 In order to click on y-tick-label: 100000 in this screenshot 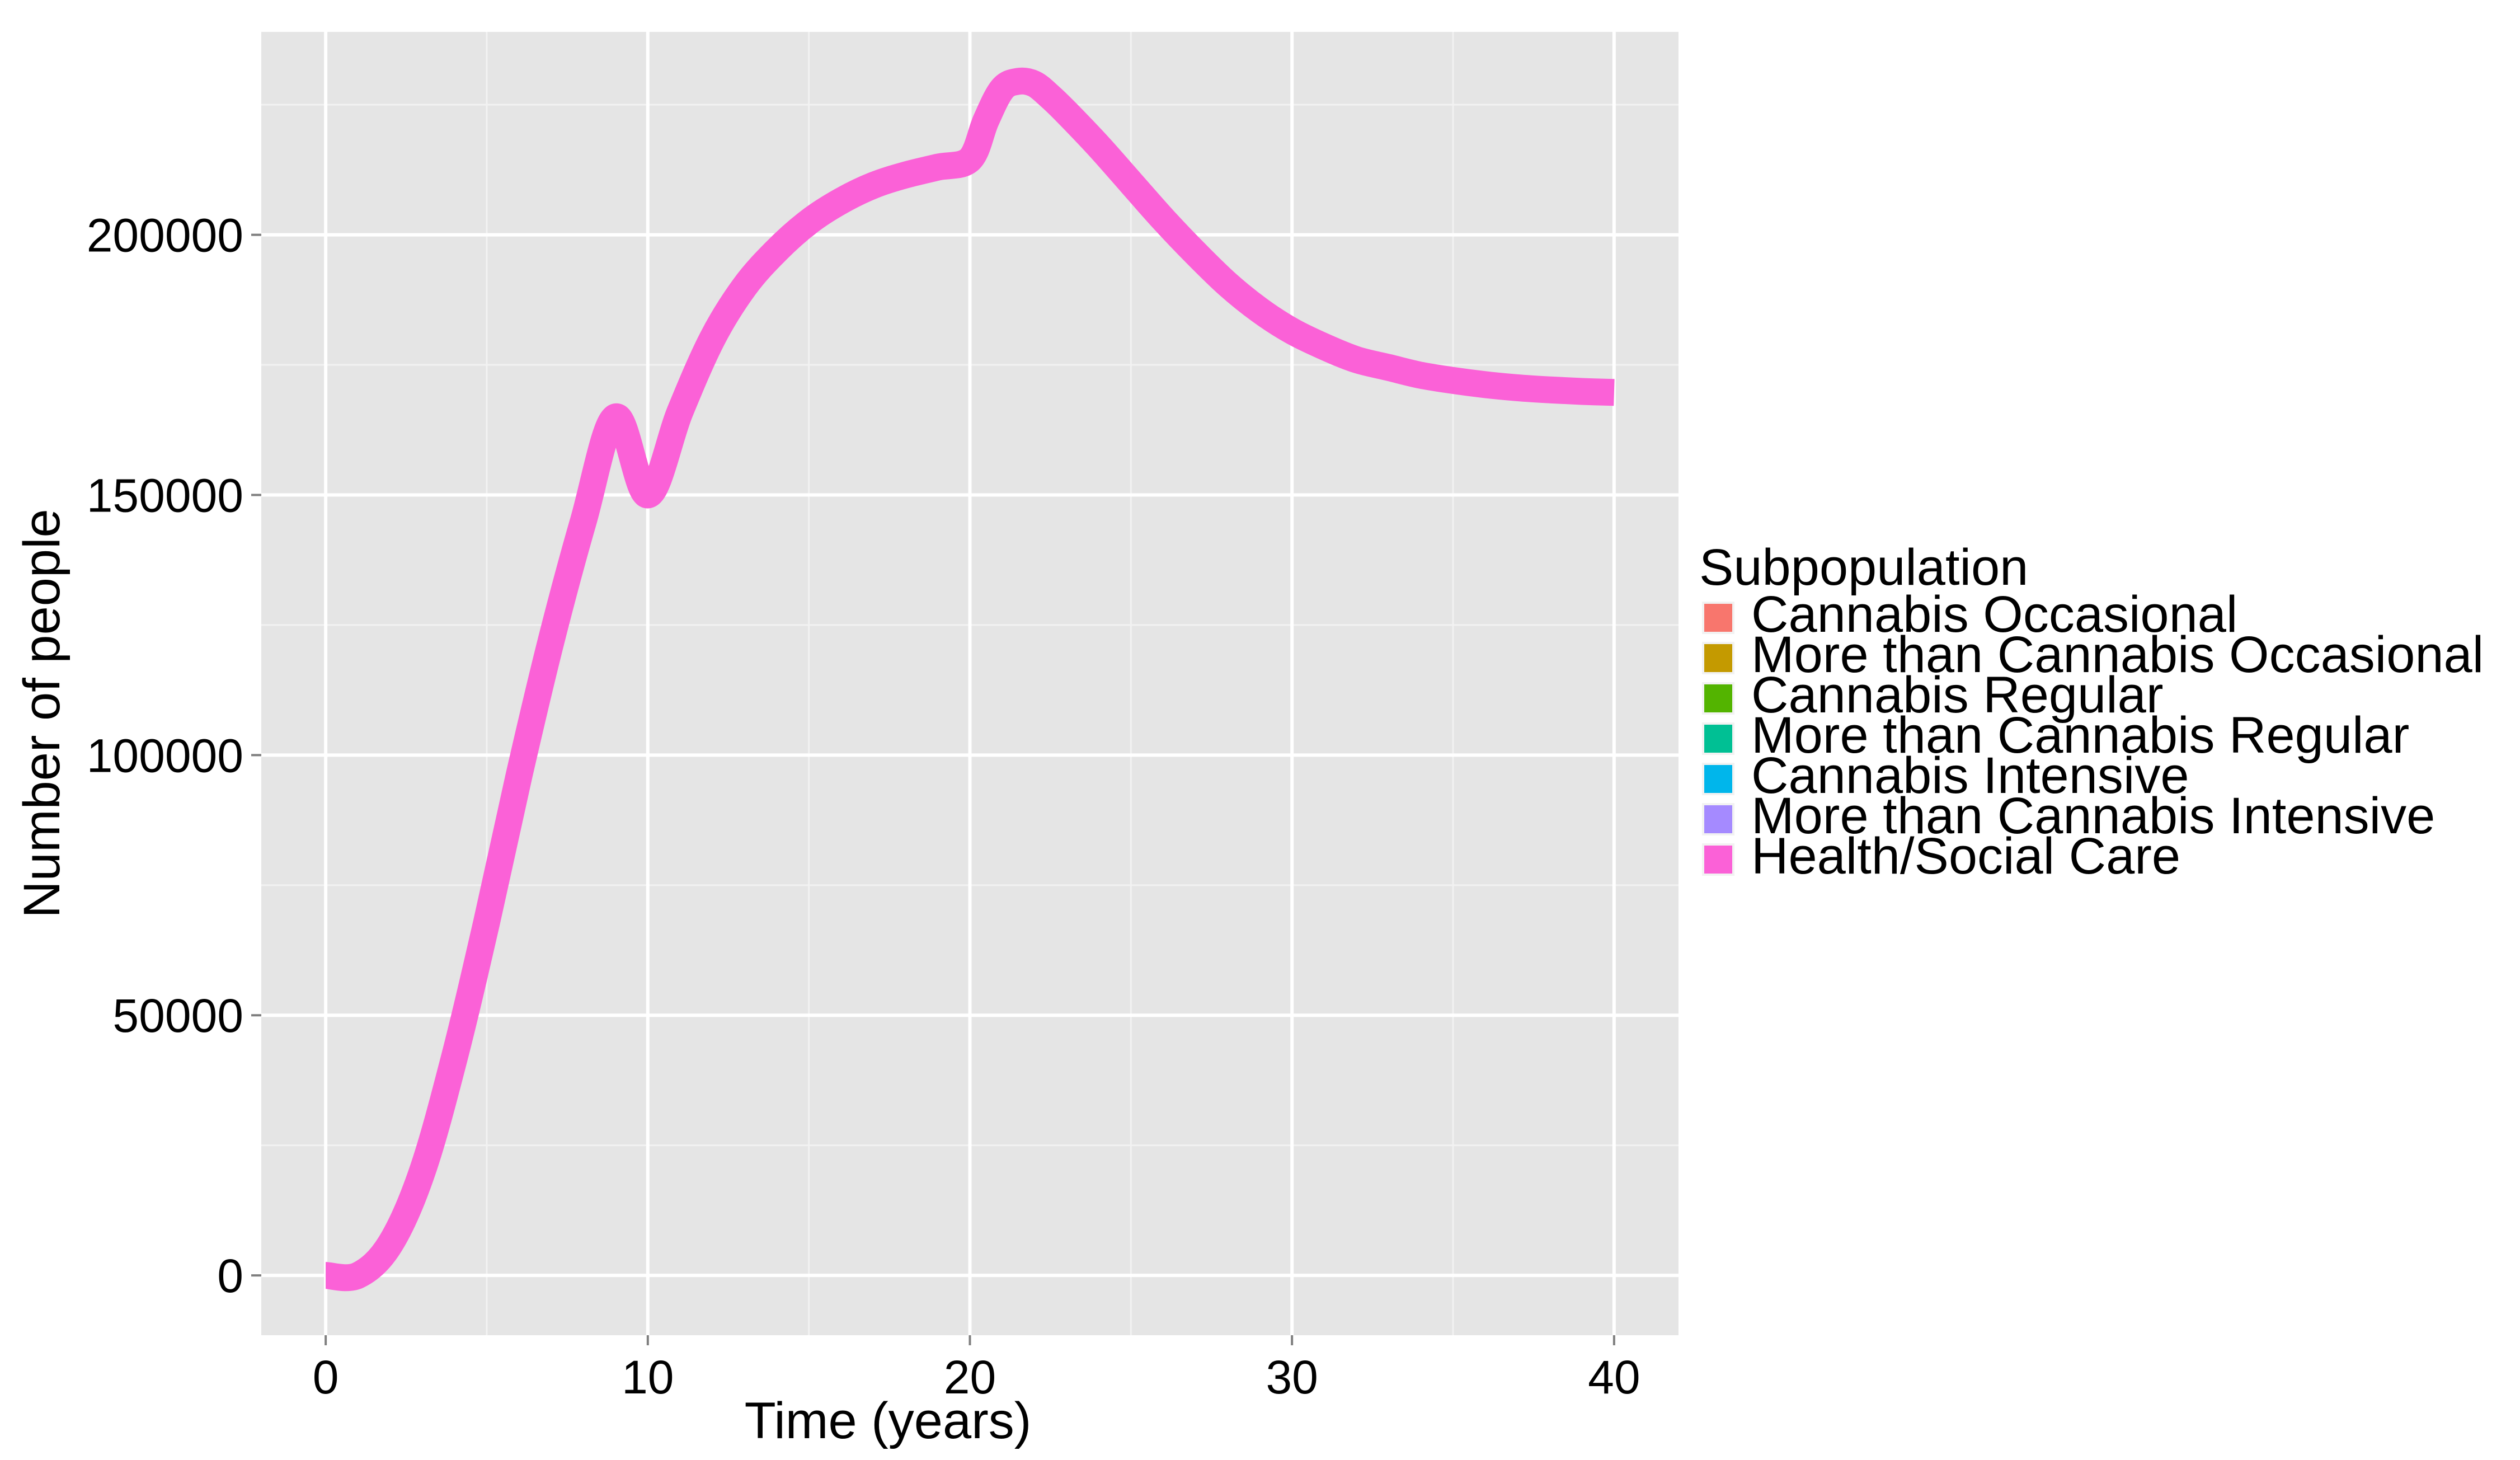, I will do `click(165, 755)`.